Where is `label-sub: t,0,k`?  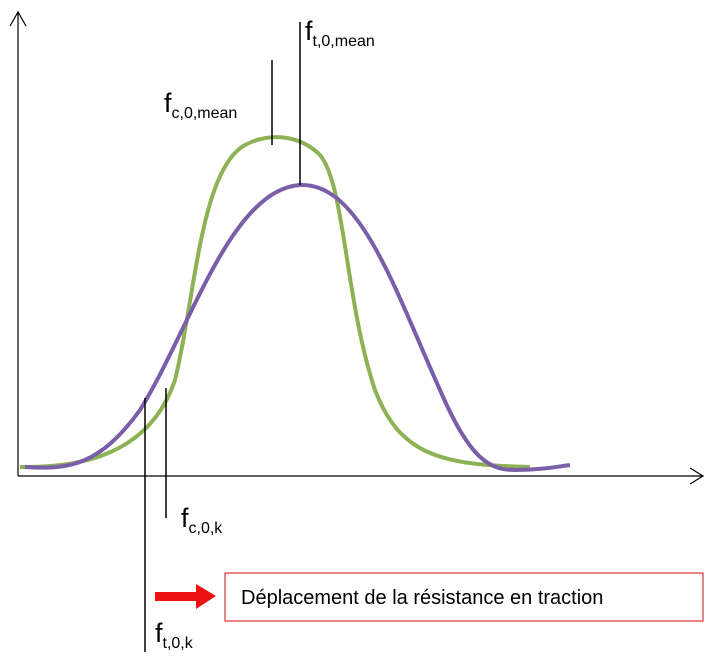 label-sub: t,0,k is located at coordinates (178, 643).